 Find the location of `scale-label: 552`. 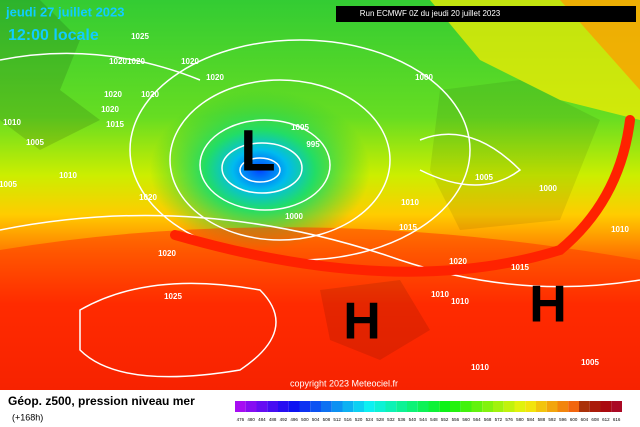

scale-label: 552 is located at coordinates (445, 419).